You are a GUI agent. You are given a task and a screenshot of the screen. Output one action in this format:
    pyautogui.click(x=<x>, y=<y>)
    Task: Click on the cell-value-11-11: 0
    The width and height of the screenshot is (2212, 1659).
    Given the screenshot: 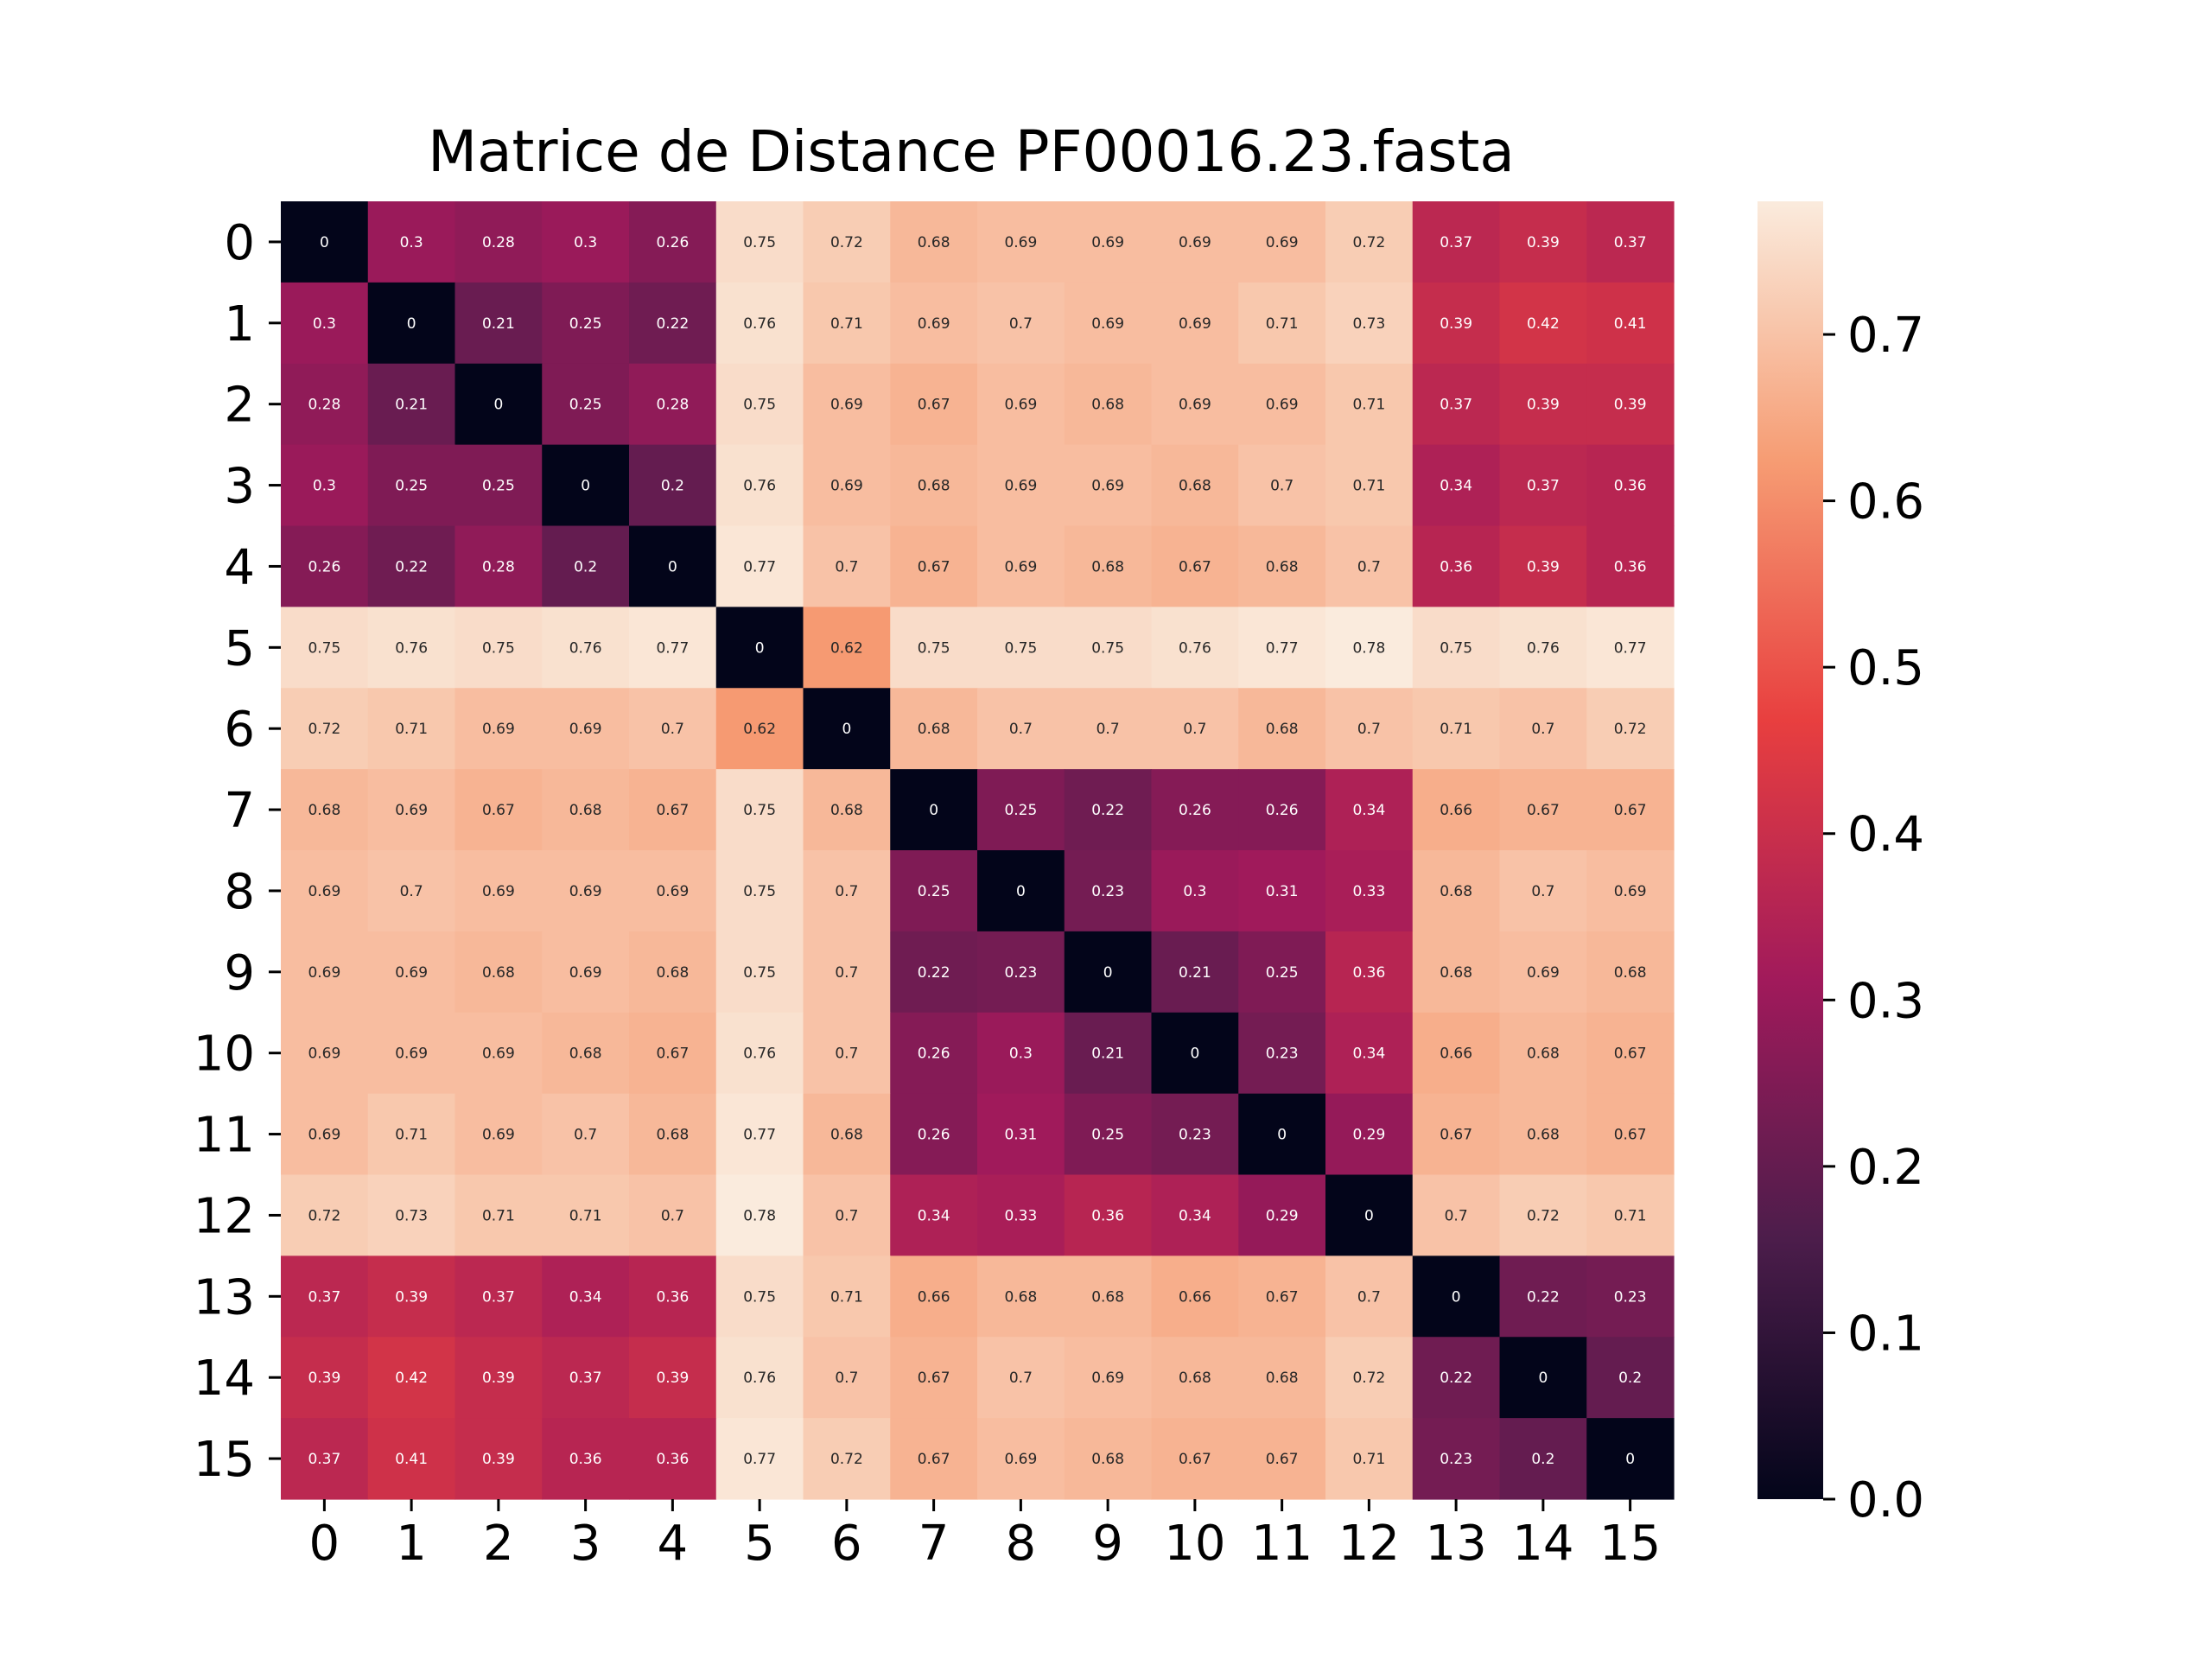 What is the action you would take?
    pyautogui.click(x=1282, y=1135)
    